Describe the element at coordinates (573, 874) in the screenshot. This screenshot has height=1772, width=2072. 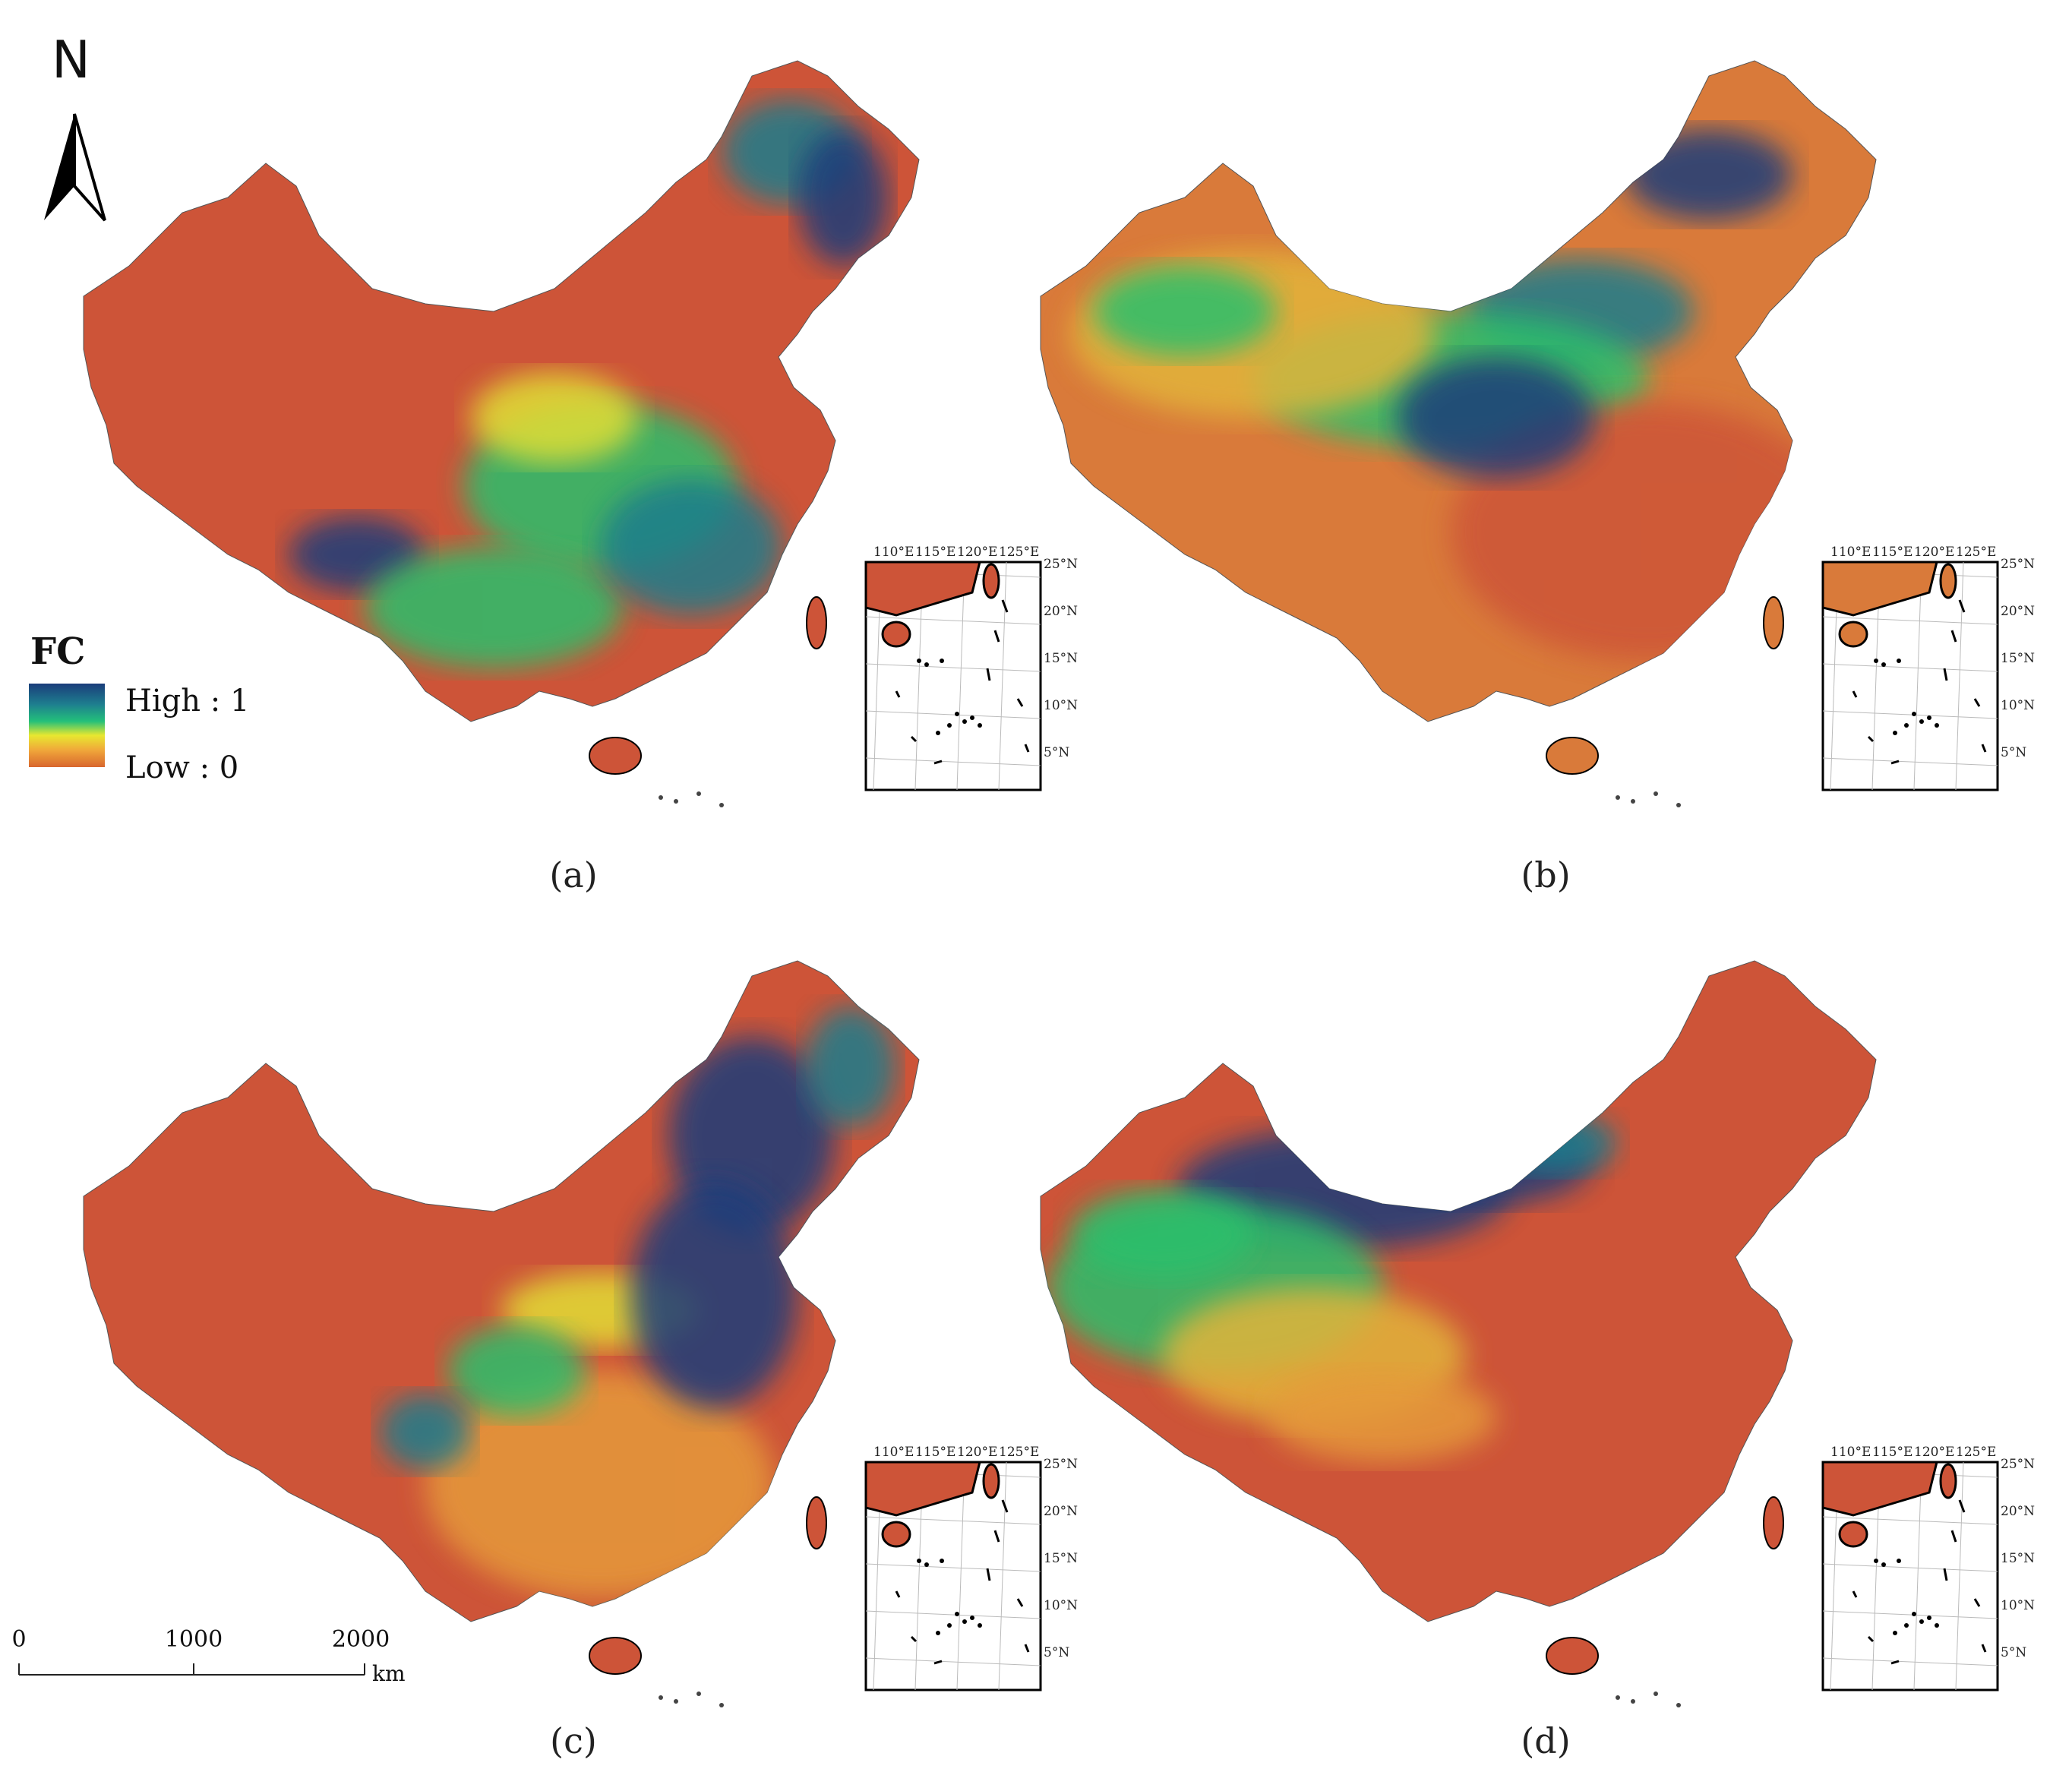
I see `caption-a: (a)` at that location.